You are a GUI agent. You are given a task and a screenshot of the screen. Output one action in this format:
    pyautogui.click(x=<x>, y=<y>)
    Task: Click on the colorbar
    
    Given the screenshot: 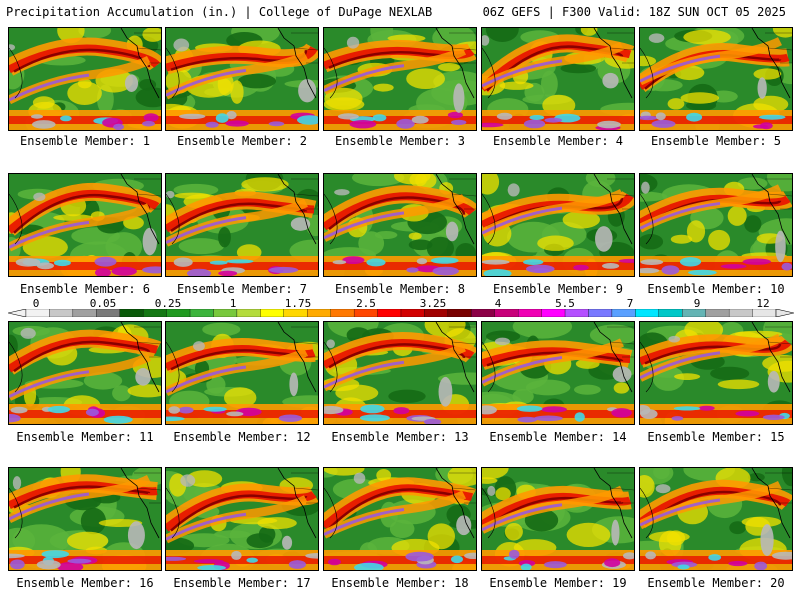 What is the action you would take?
    pyautogui.click(x=401, y=313)
    